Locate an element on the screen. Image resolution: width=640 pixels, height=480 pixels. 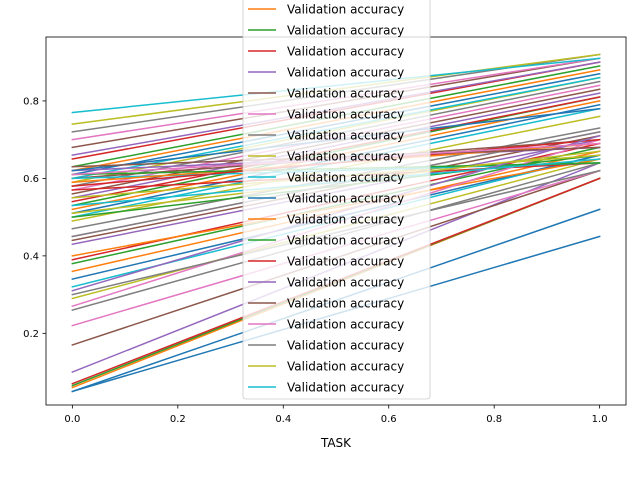
x-tick-label: 1.0 is located at coordinates (600, 419).